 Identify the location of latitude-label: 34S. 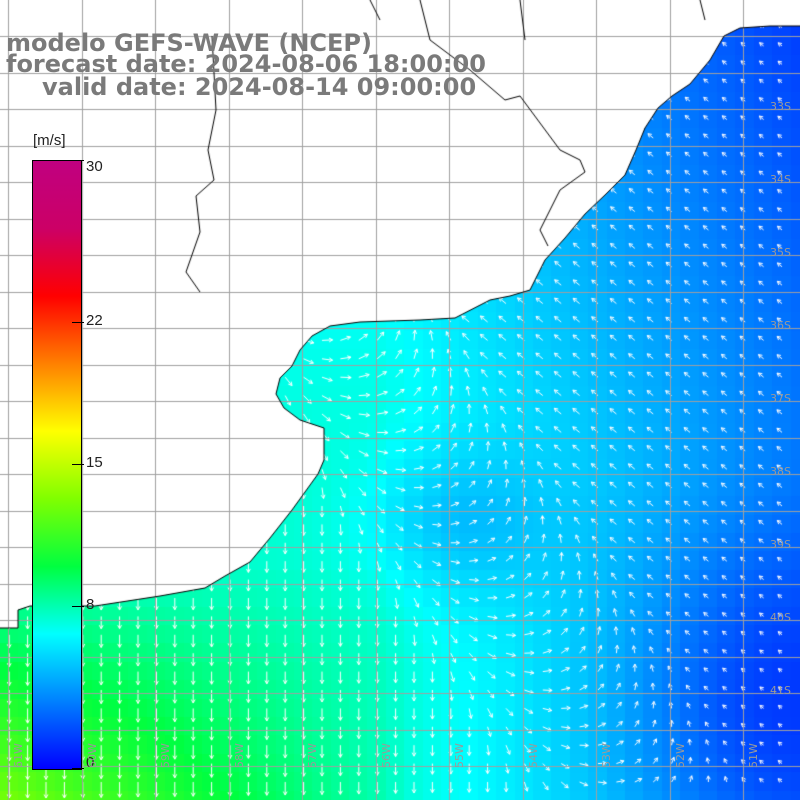
(780, 179).